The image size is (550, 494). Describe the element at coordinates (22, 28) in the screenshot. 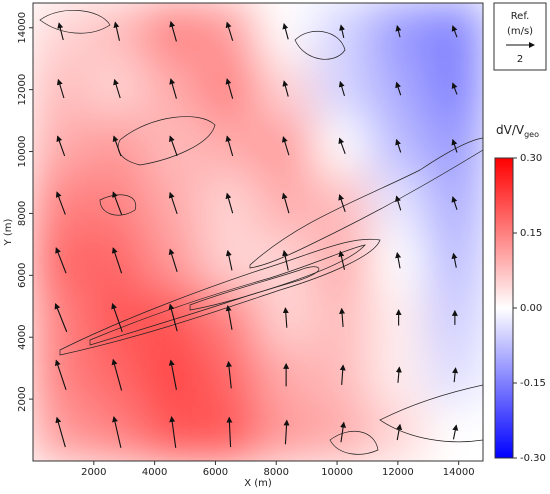

I see `y-tick-label: 14000` at that location.